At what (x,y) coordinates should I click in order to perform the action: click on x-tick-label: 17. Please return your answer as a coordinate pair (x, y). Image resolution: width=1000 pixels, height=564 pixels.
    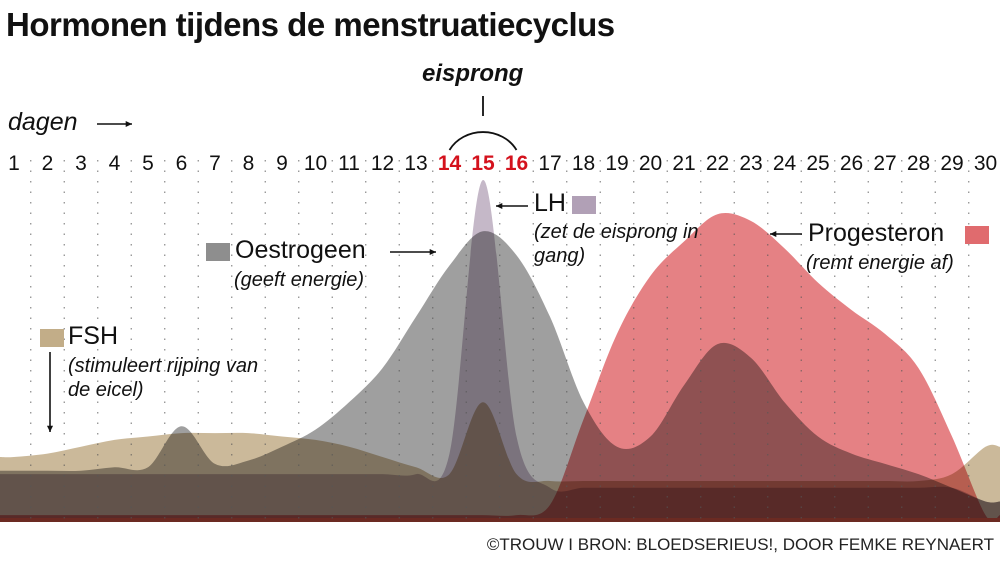
    Looking at the image, I should click on (550, 163).